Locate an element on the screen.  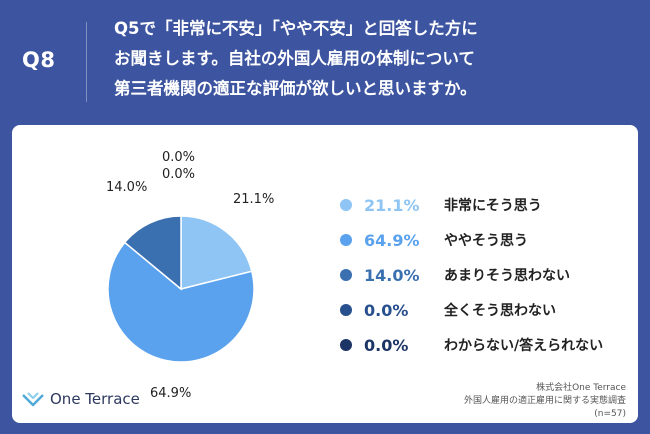
legend-item-yaya: 64.9% ややそう思う is located at coordinates (490, 240).